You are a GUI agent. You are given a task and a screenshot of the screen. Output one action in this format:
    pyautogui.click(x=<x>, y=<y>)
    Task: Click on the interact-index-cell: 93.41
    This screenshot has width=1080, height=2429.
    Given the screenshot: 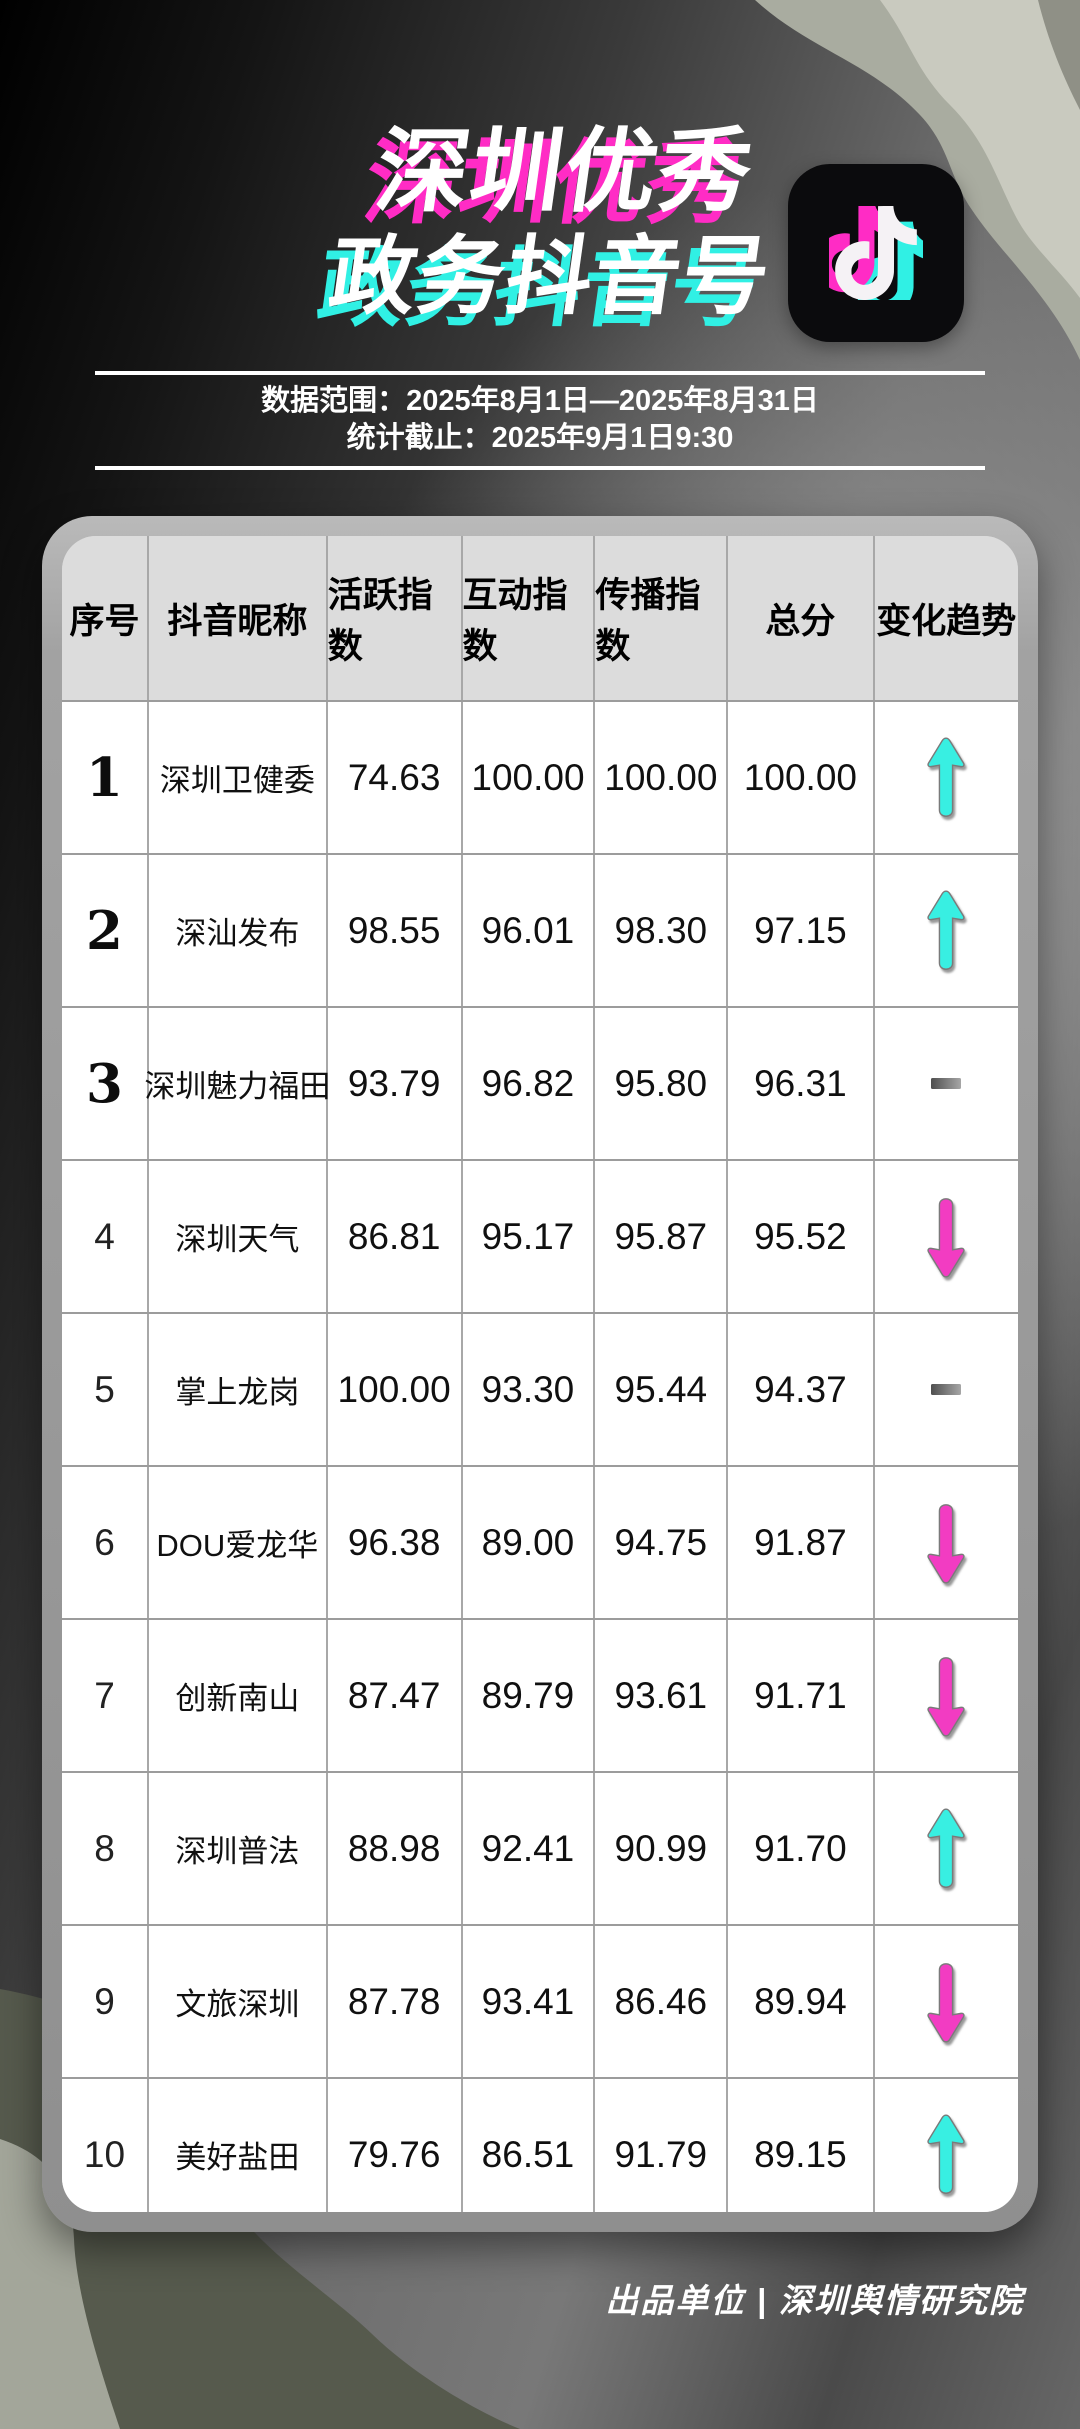 What is the action you would take?
    pyautogui.click(x=529, y=2001)
    